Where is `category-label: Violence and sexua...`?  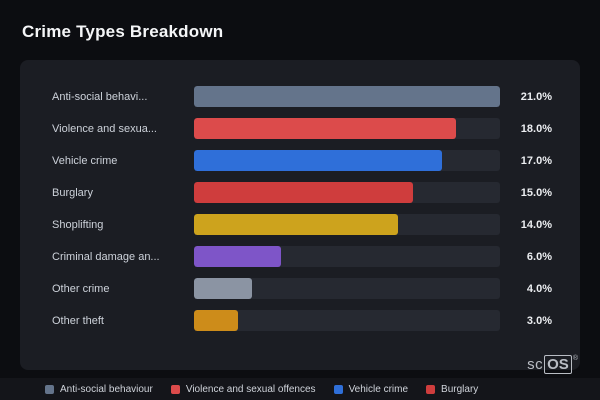 category-label: Violence and sexua... is located at coordinates (104, 128).